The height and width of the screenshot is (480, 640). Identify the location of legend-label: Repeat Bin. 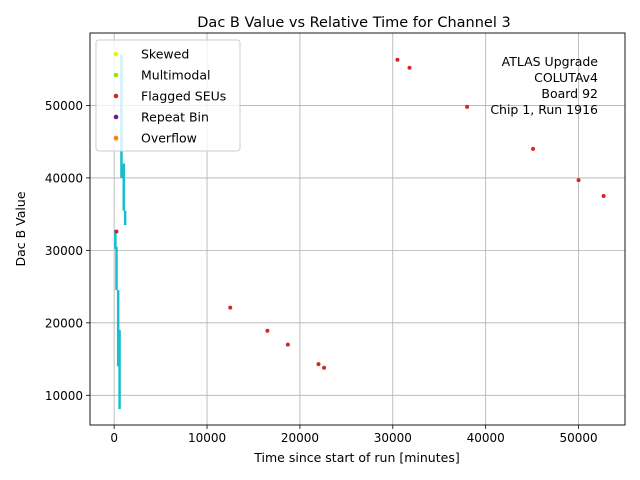
(175, 117).